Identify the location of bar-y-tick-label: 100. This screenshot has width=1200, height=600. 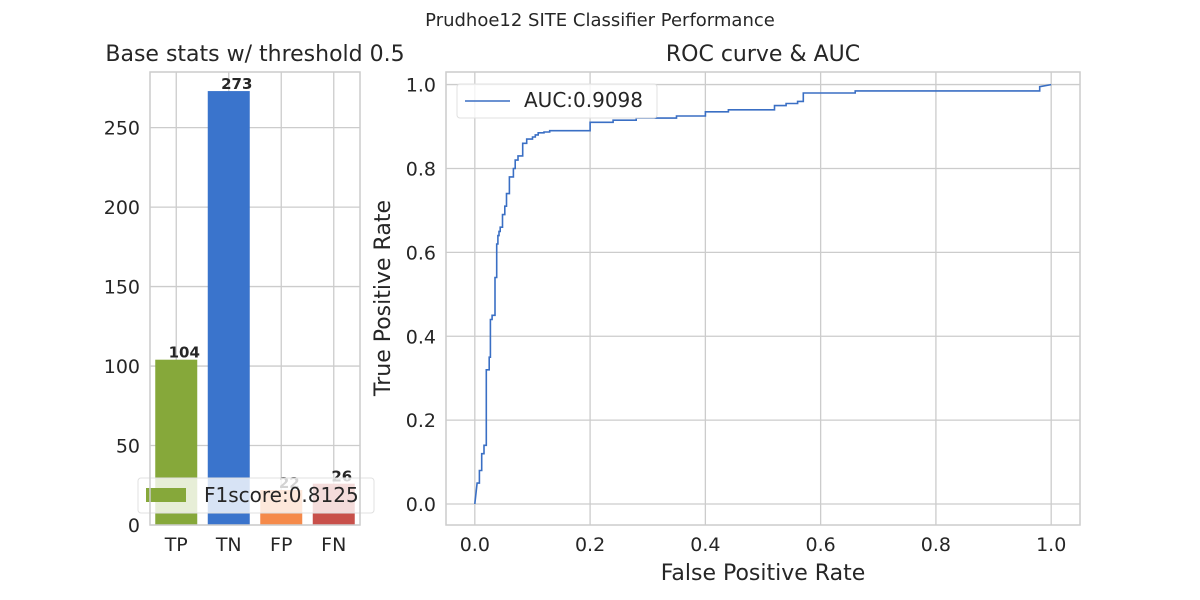
(122, 367).